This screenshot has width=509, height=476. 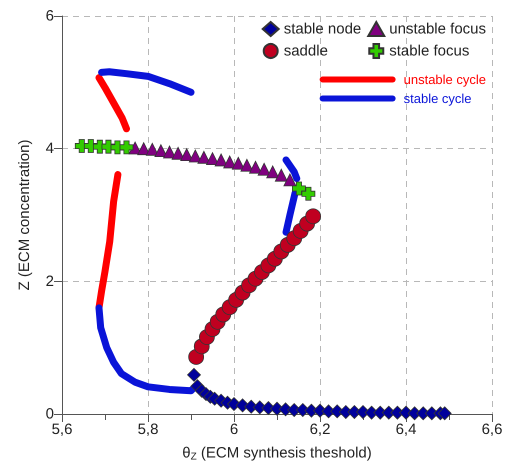 I want to click on x-tick-label: 5,8, so click(x=148, y=429).